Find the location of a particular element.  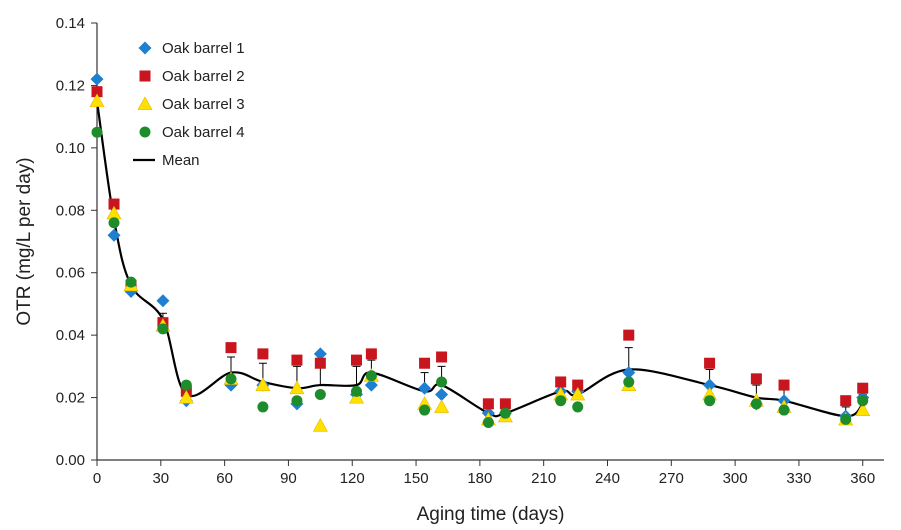

x-tick-label: 180 is located at coordinates (479, 478).